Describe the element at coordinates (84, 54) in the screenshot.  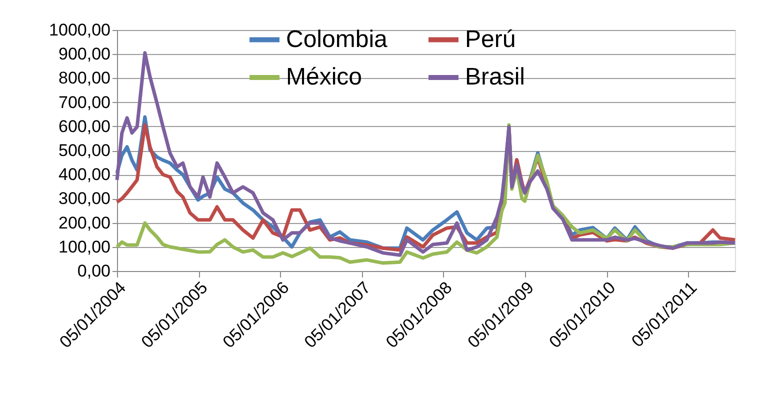
I see `y-tick-label: 900,00` at that location.